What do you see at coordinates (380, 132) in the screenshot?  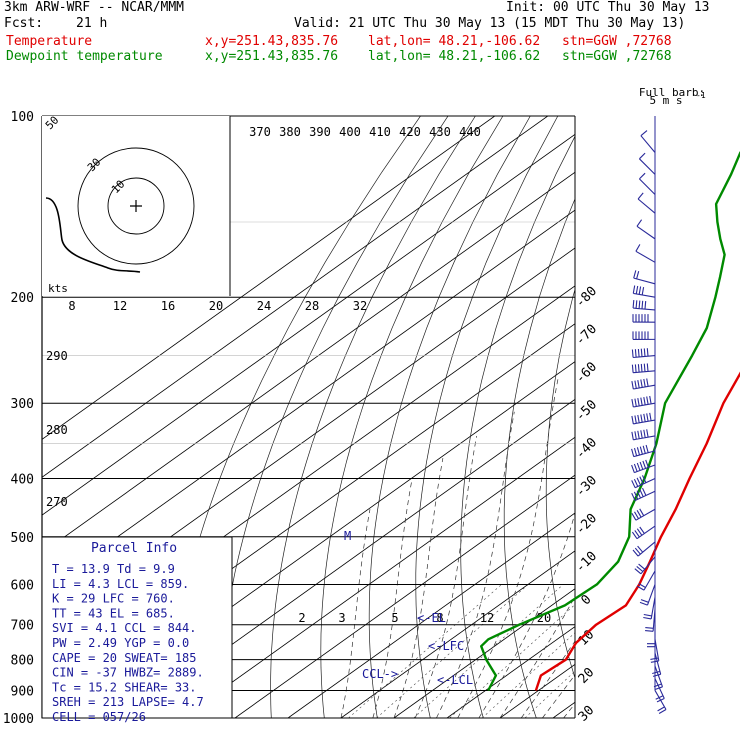 I see `theta-e-label: 410` at bounding box center [380, 132].